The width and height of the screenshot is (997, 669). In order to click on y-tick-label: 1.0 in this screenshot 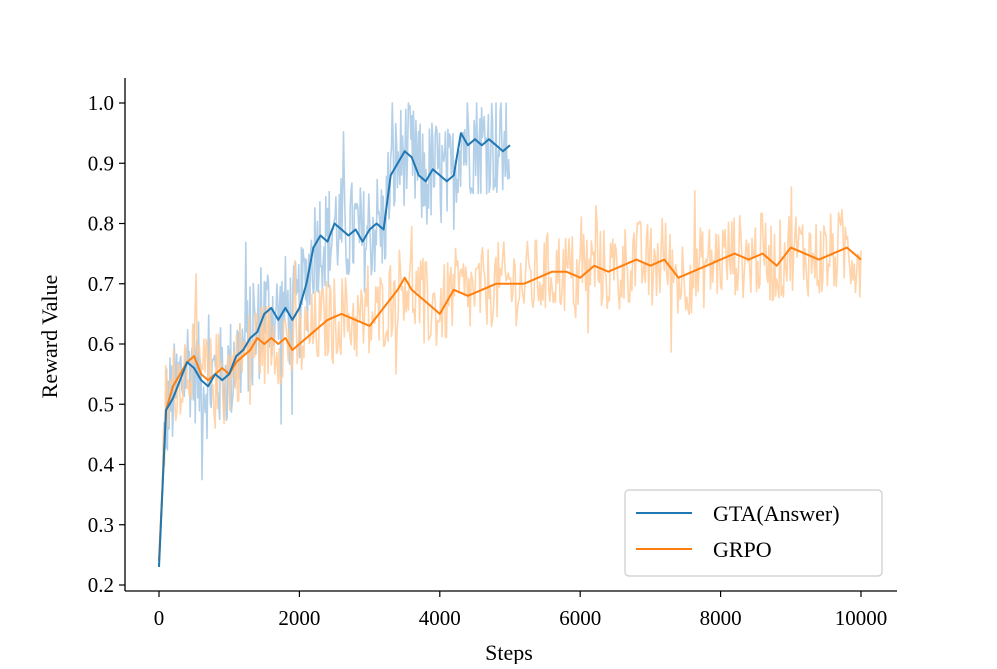, I will do `click(101, 103)`.